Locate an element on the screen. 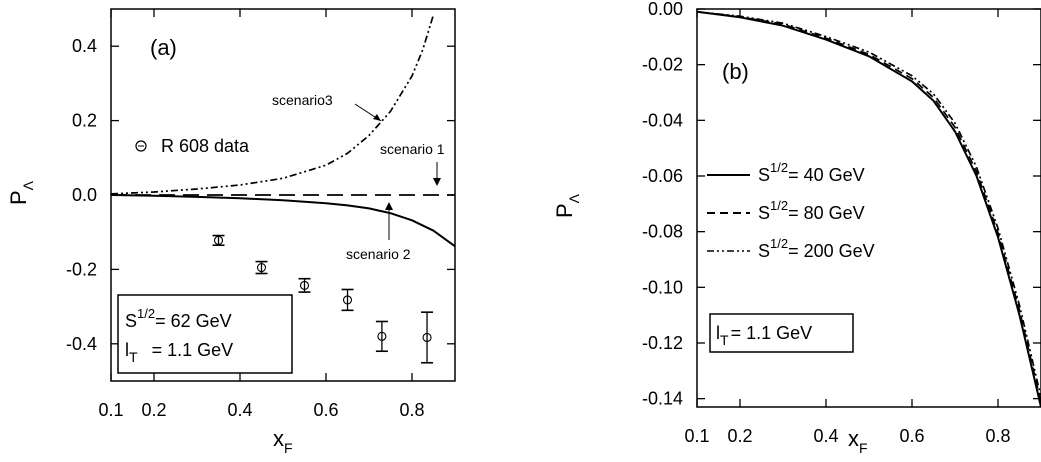 The width and height of the screenshot is (1041, 462). y-axis-label-b: PΛ is located at coordinates (567, 205).